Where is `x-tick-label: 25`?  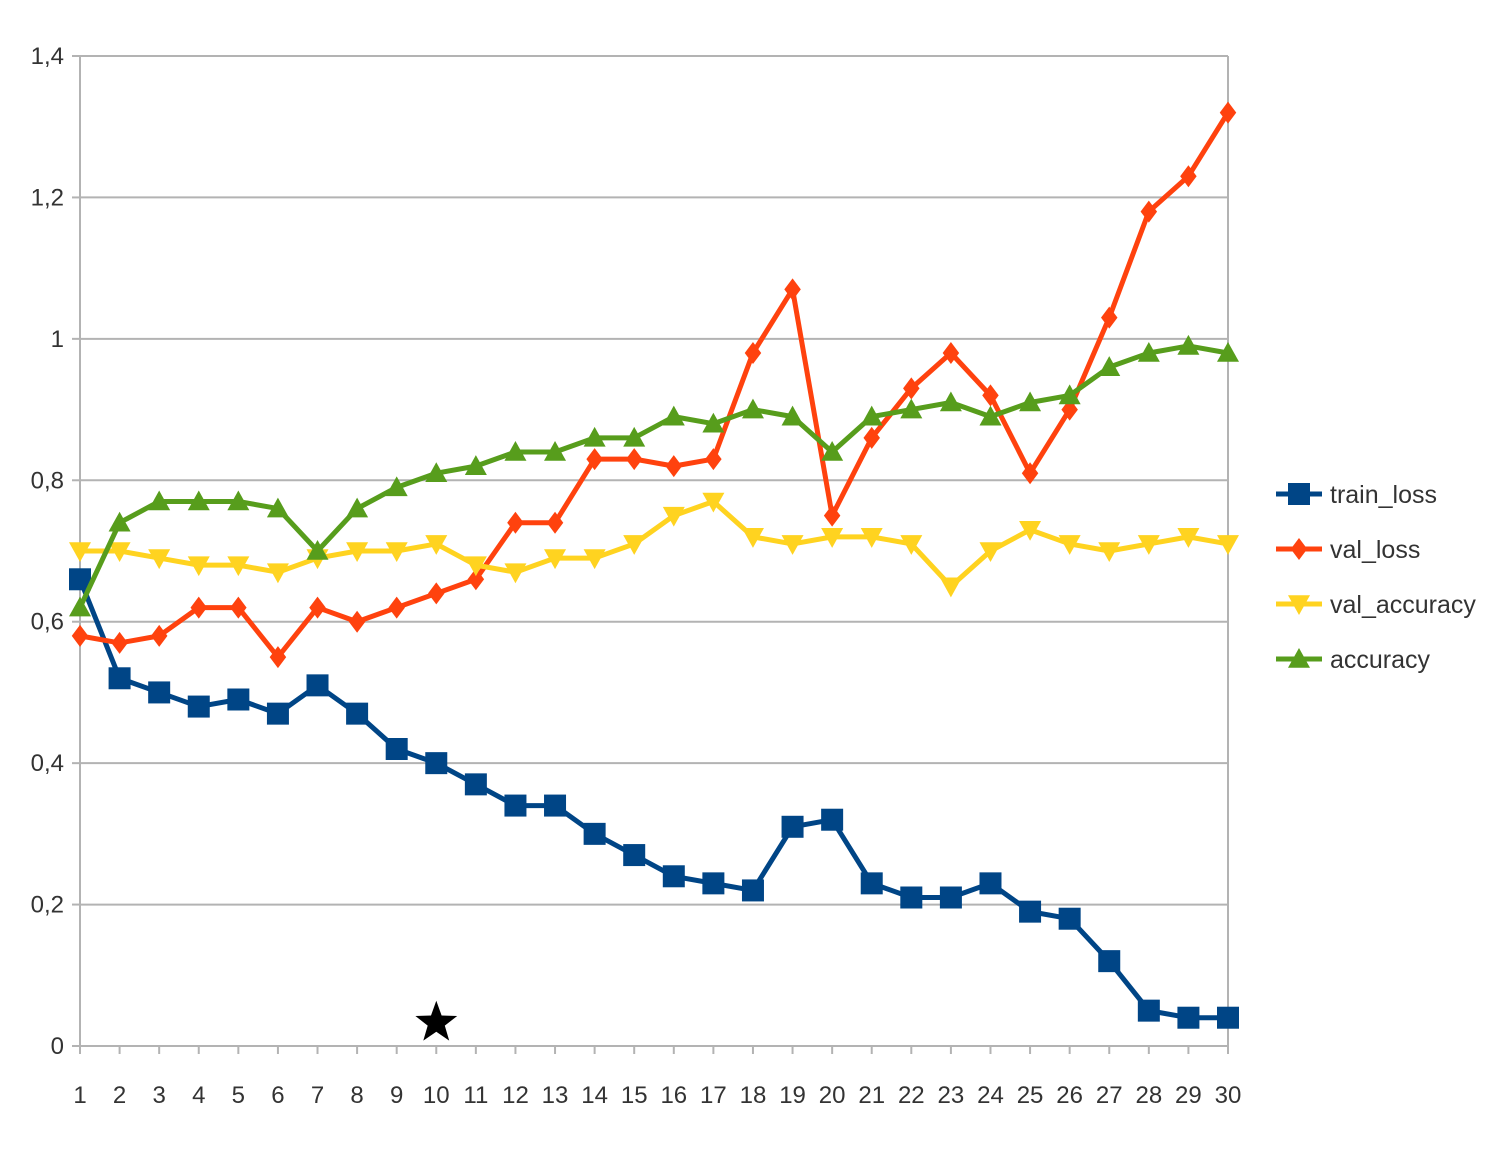 x-tick-label: 25 is located at coordinates (1030, 1095).